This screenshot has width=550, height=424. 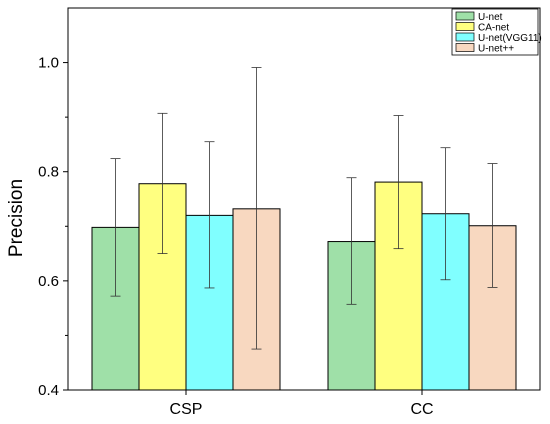 What do you see at coordinates (490, 17) in the screenshot?
I see `legend-label: U-net` at bounding box center [490, 17].